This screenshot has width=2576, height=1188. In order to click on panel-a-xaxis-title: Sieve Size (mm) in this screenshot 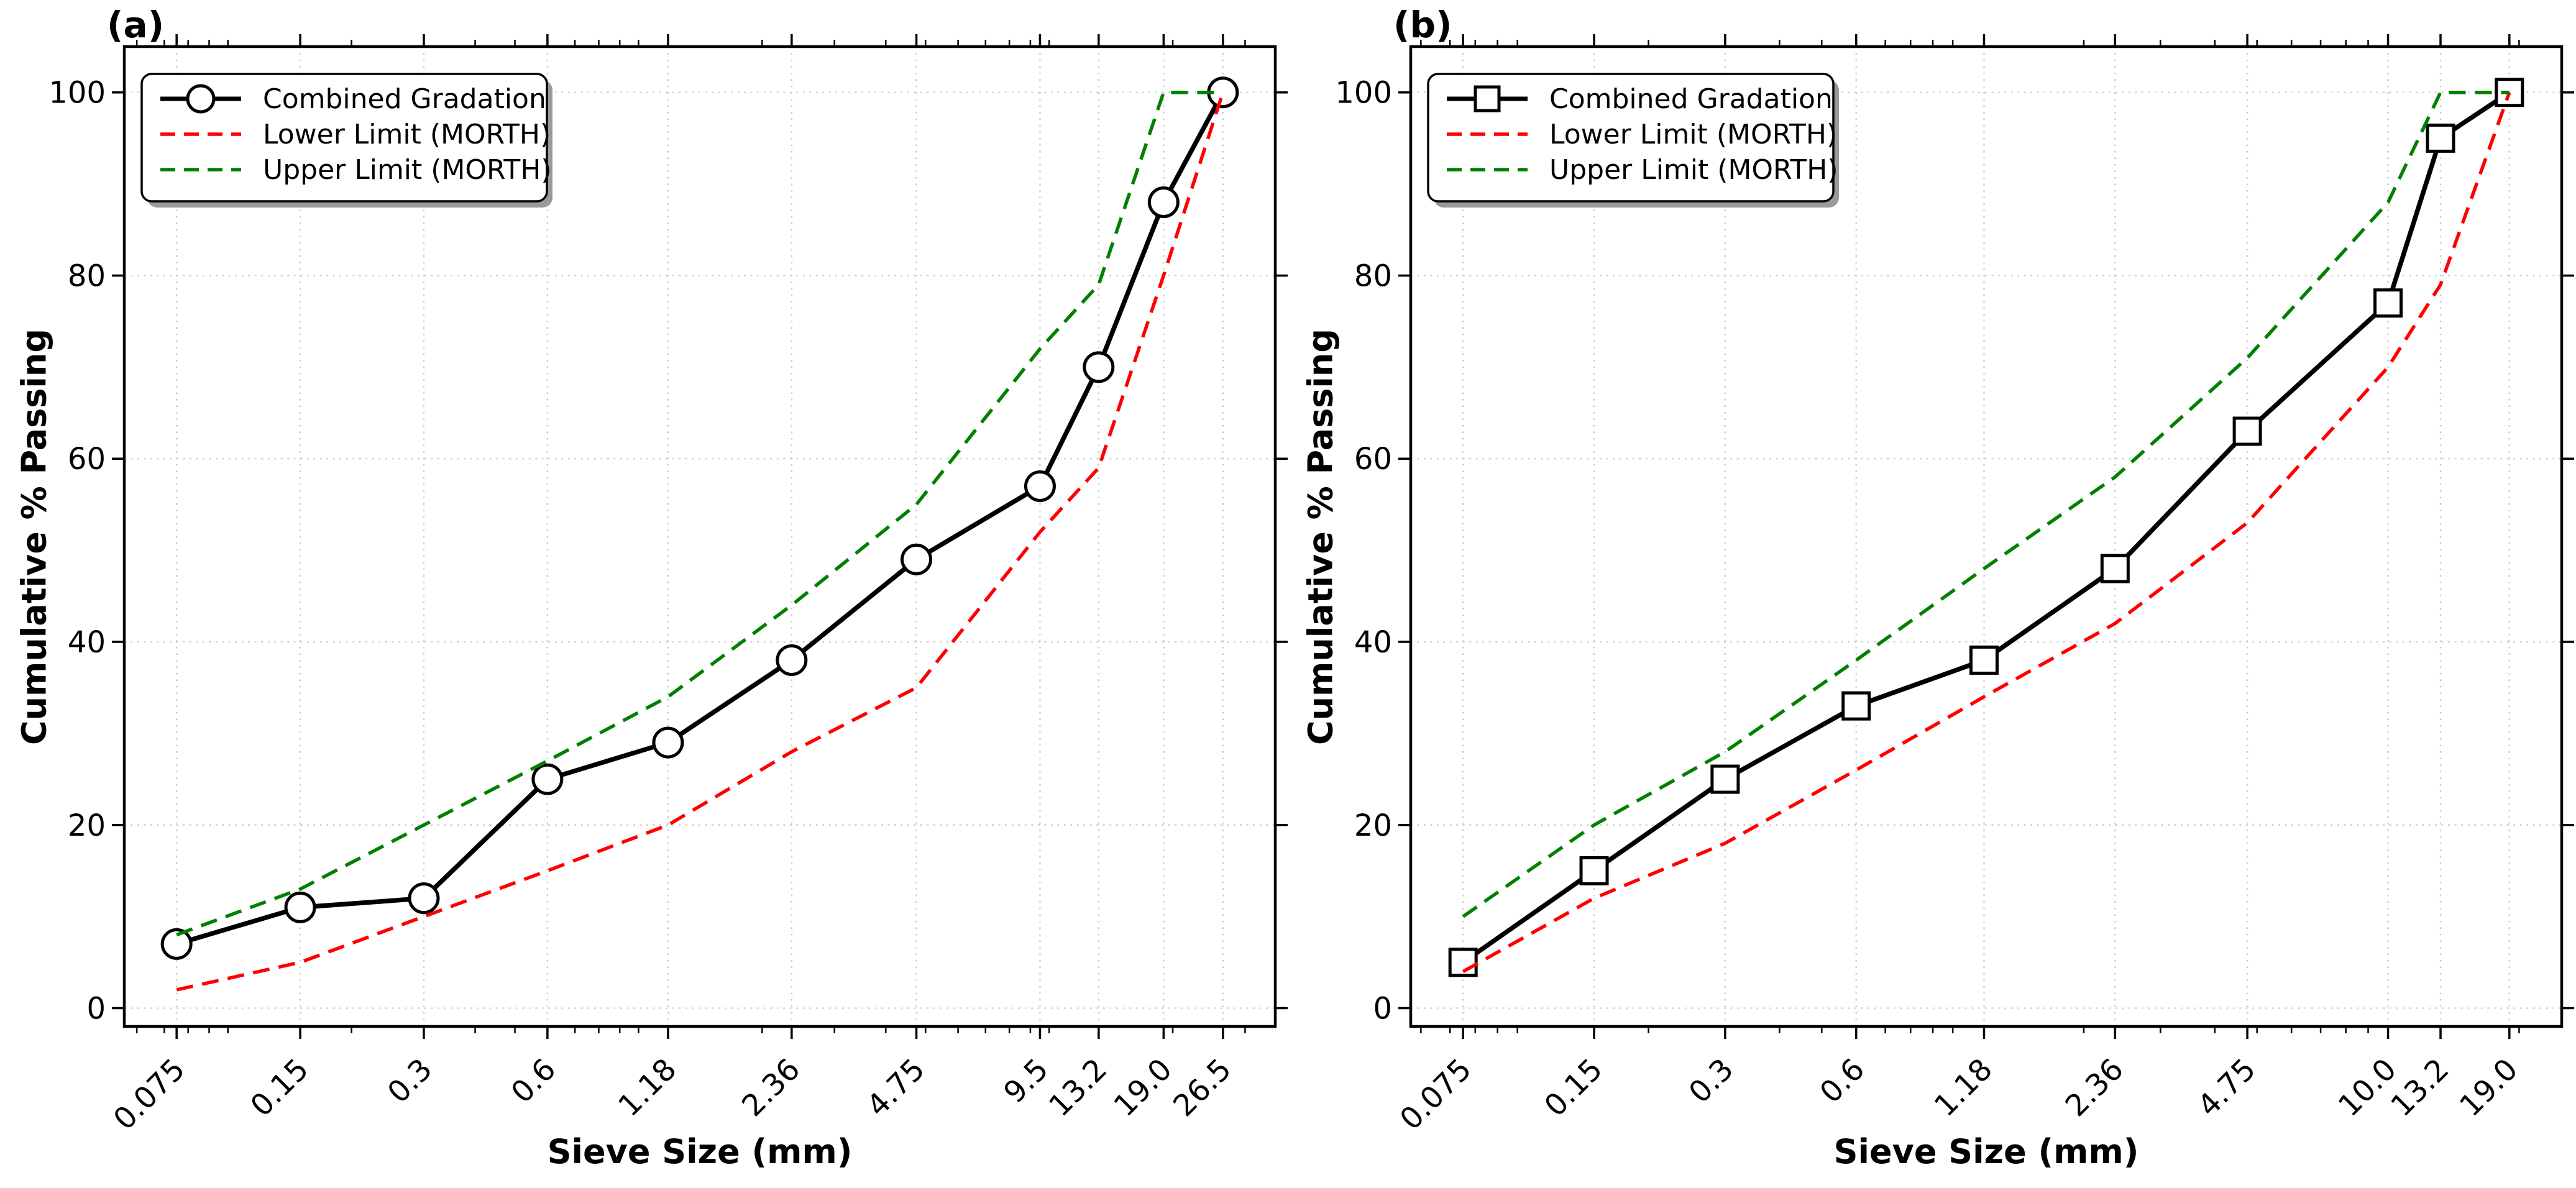, I will do `click(700, 1151)`.